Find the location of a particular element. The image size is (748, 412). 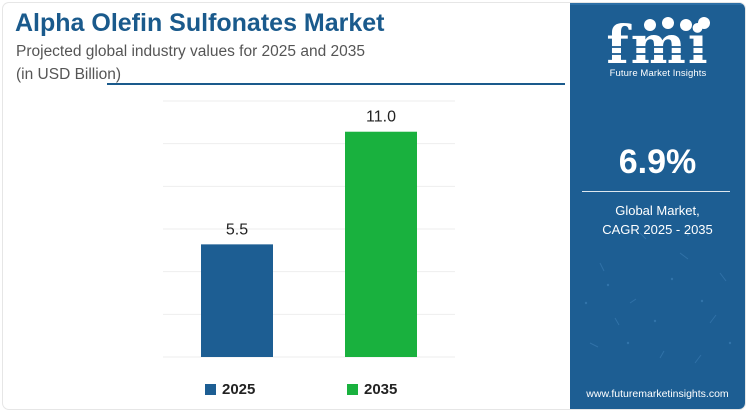

legend-item-2035: 2035 is located at coordinates (372, 389).